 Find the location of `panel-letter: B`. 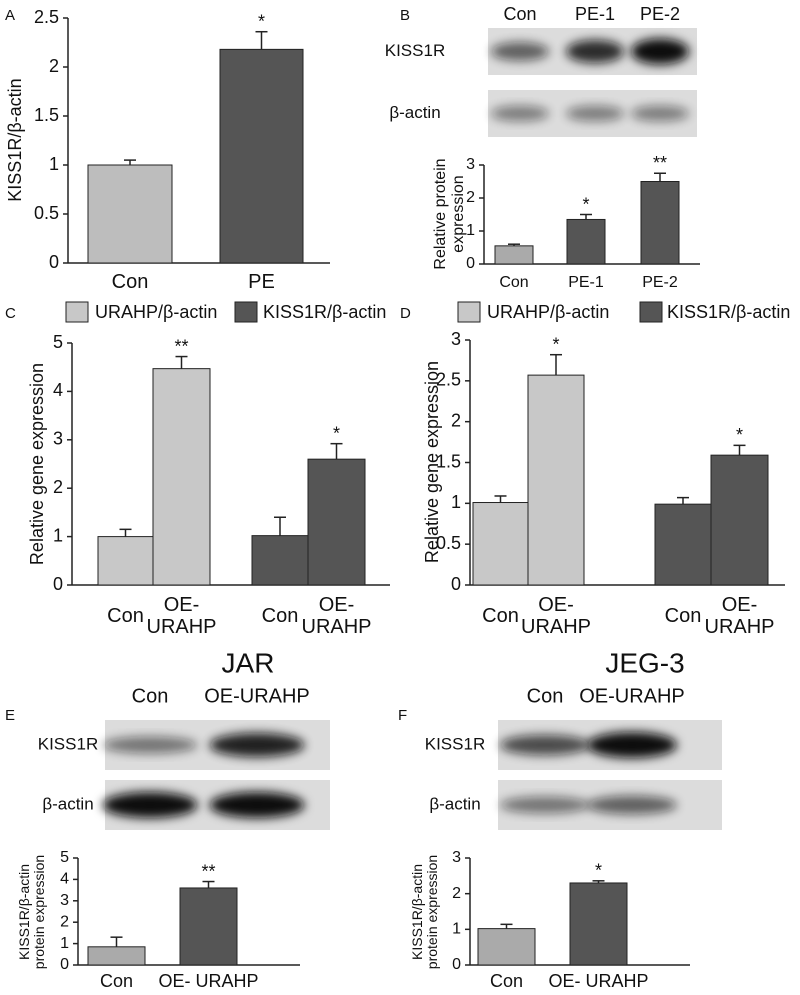

panel-letter: B is located at coordinates (405, 15).